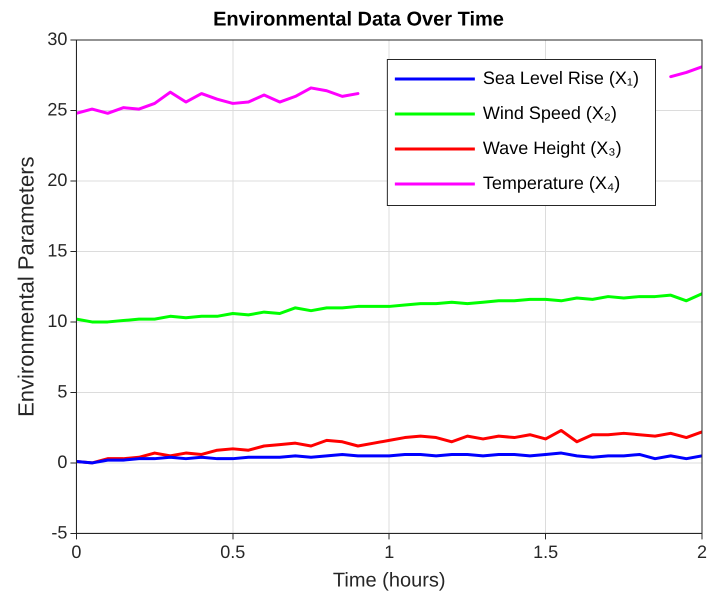 The height and width of the screenshot is (597, 710). Describe the element at coordinates (560, 78) in the screenshot. I see `legend-label: Sea Level Rise (X₁)` at that location.